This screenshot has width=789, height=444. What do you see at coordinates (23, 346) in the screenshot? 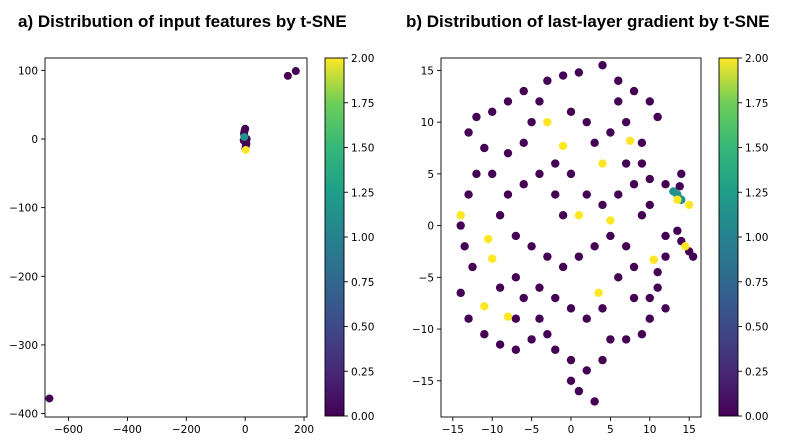
I see `chart-a-y-tick-label: −300` at bounding box center [23, 346].